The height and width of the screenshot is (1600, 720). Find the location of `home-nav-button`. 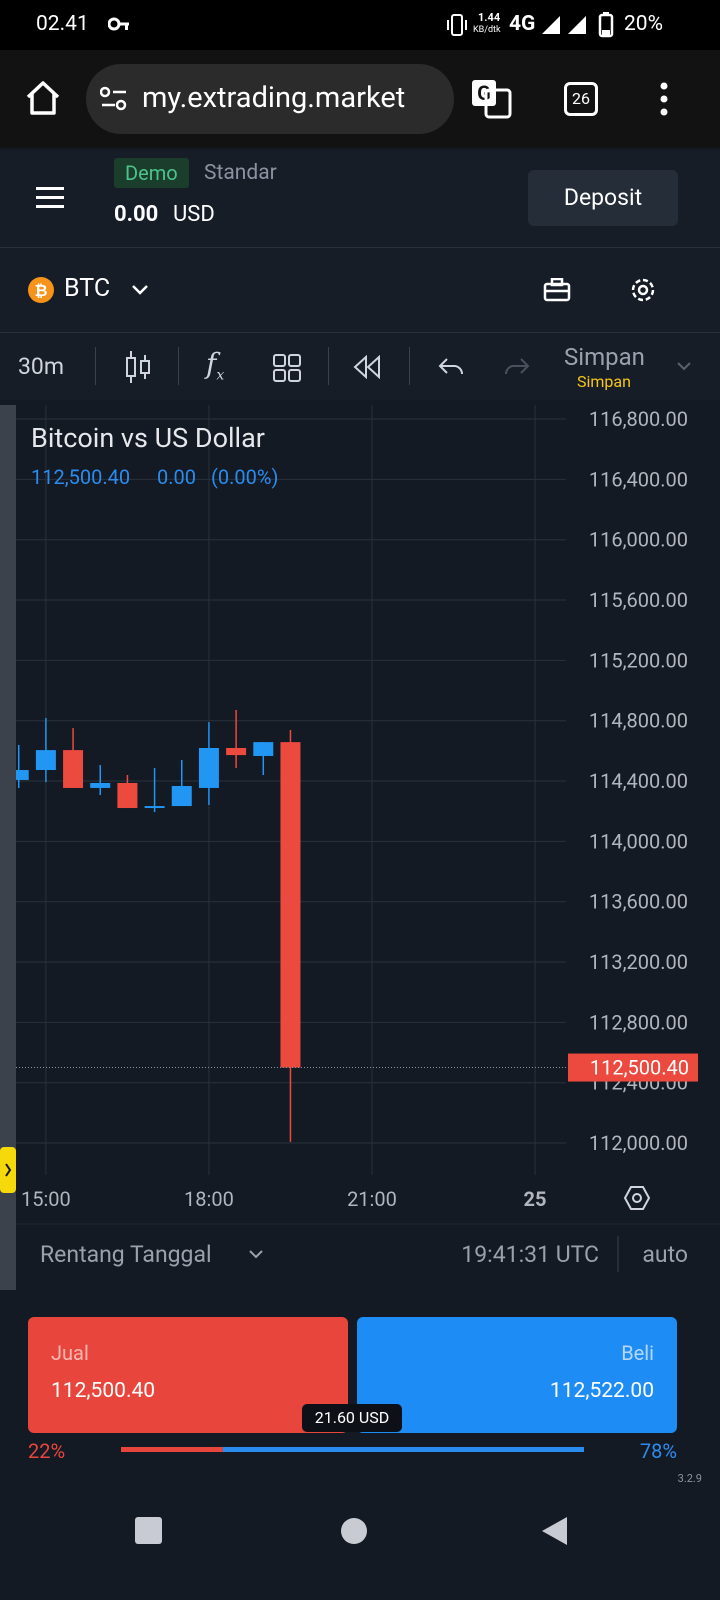

home-nav-button is located at coordinates (354, 1531).